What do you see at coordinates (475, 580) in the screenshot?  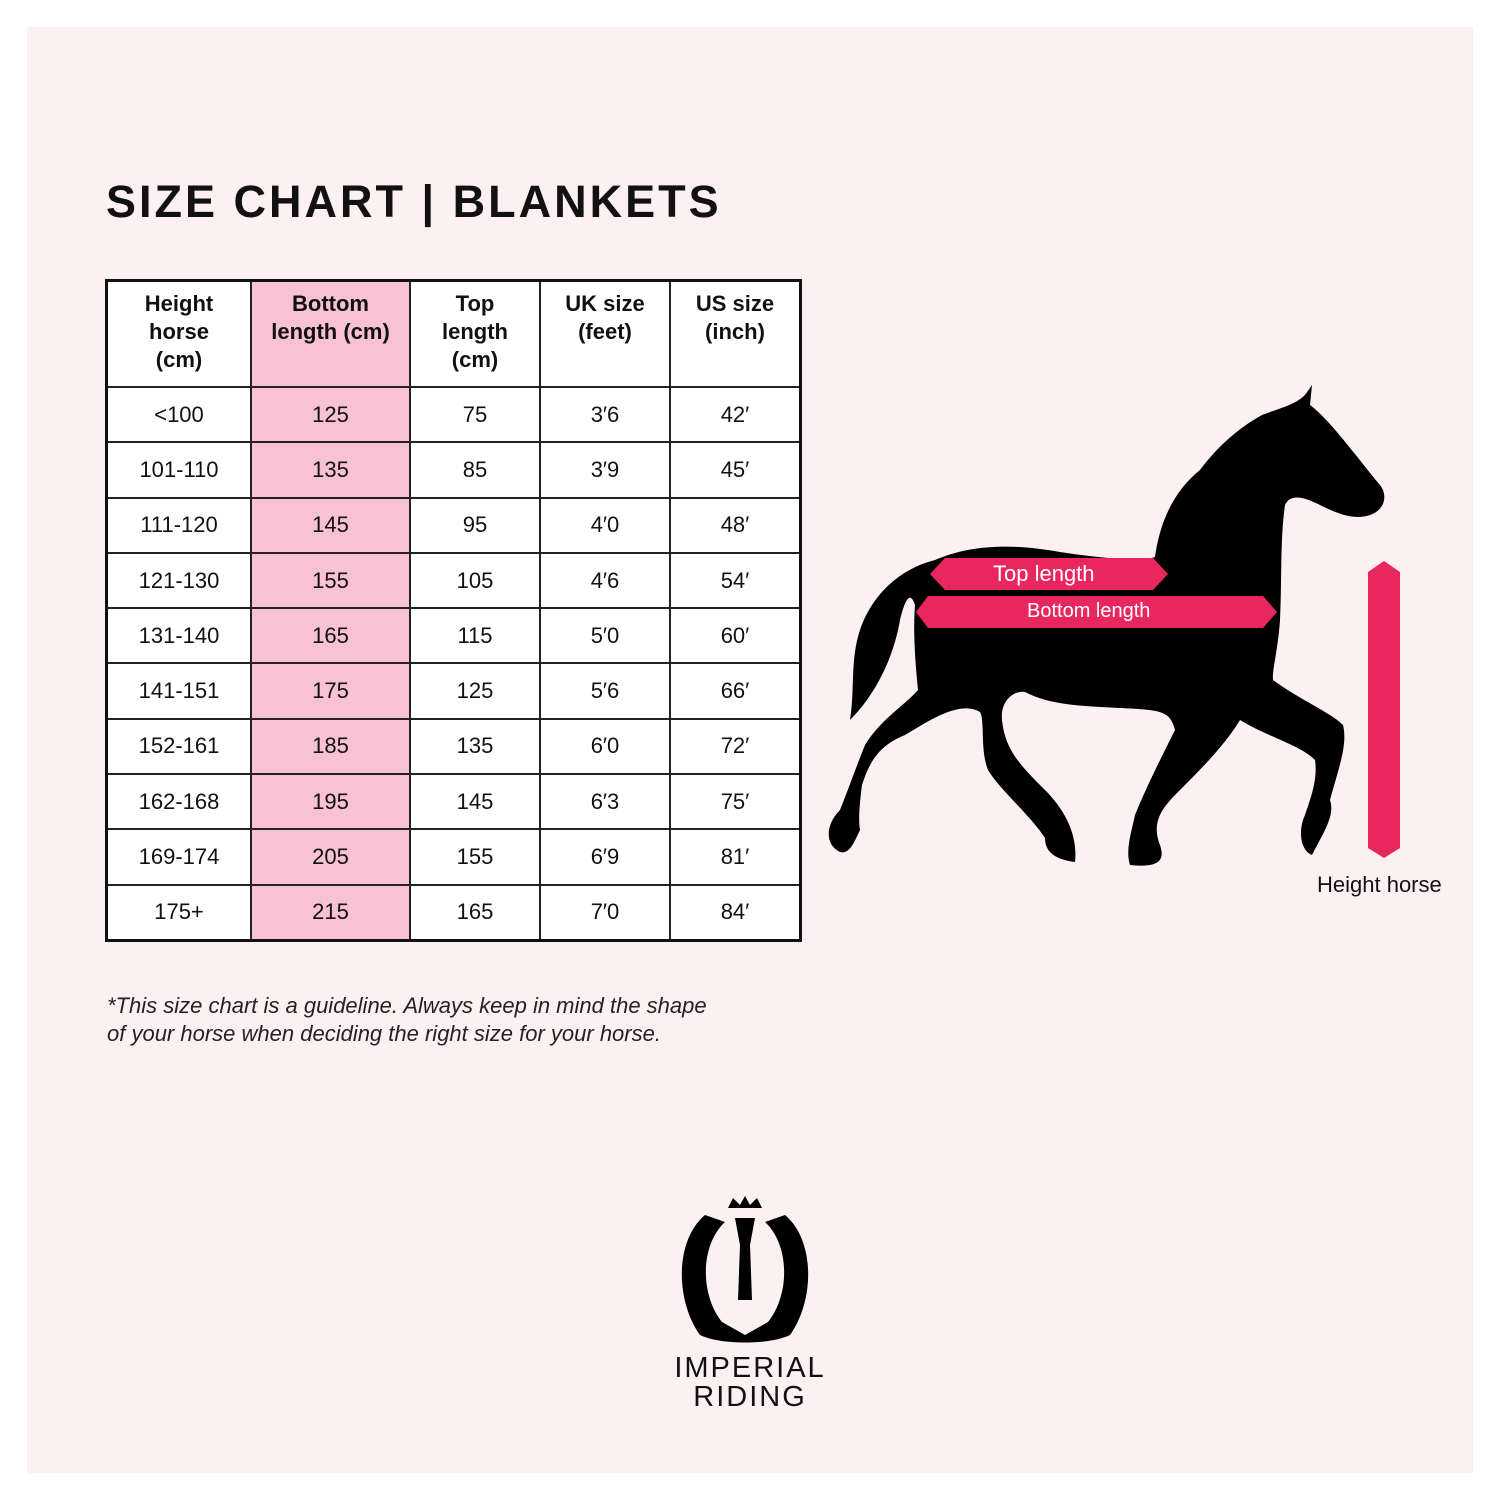 I see `table-cell: 105` at bounding box center [475, 580].